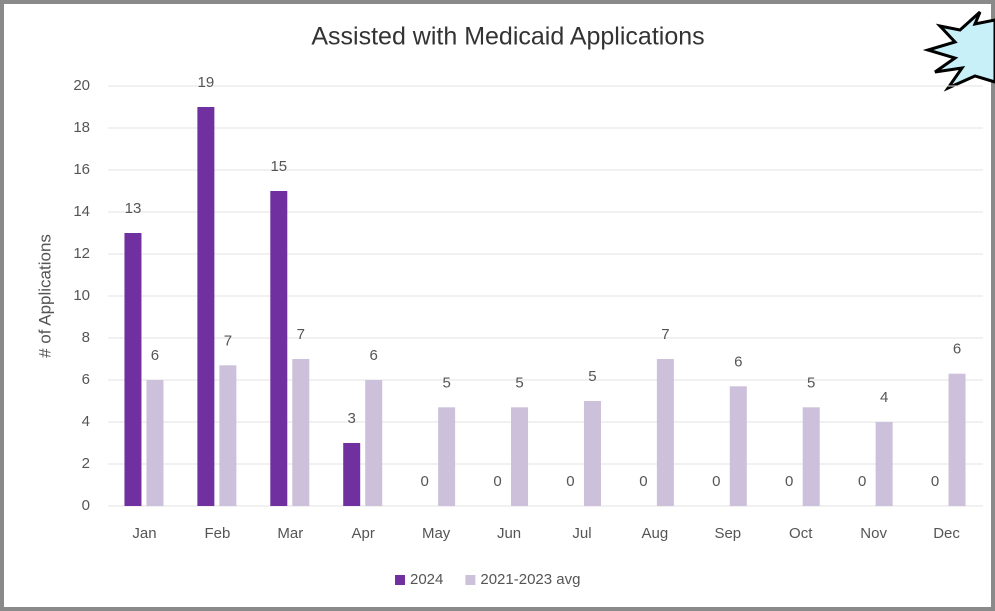  Describe the element at coordinates (530, 579) in the screenshot. I see `legend-label: 2021-2023 avg` at that location.